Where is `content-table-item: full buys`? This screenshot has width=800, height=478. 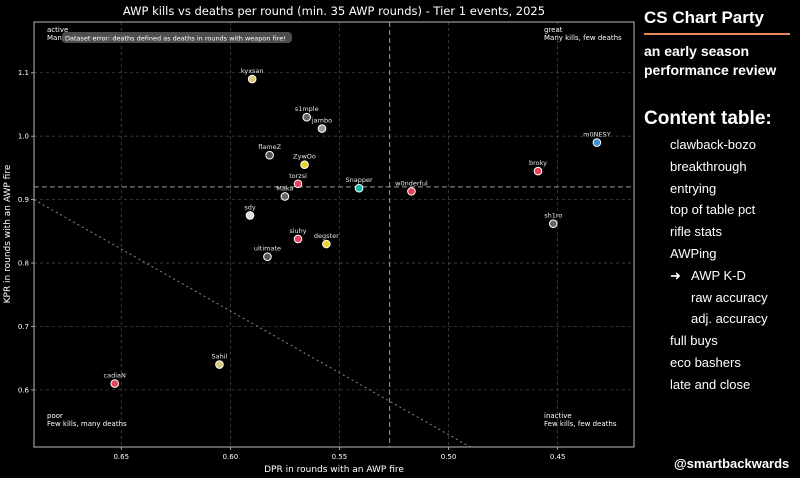 content-table-item: full buys is located at coordinates (706, 341).